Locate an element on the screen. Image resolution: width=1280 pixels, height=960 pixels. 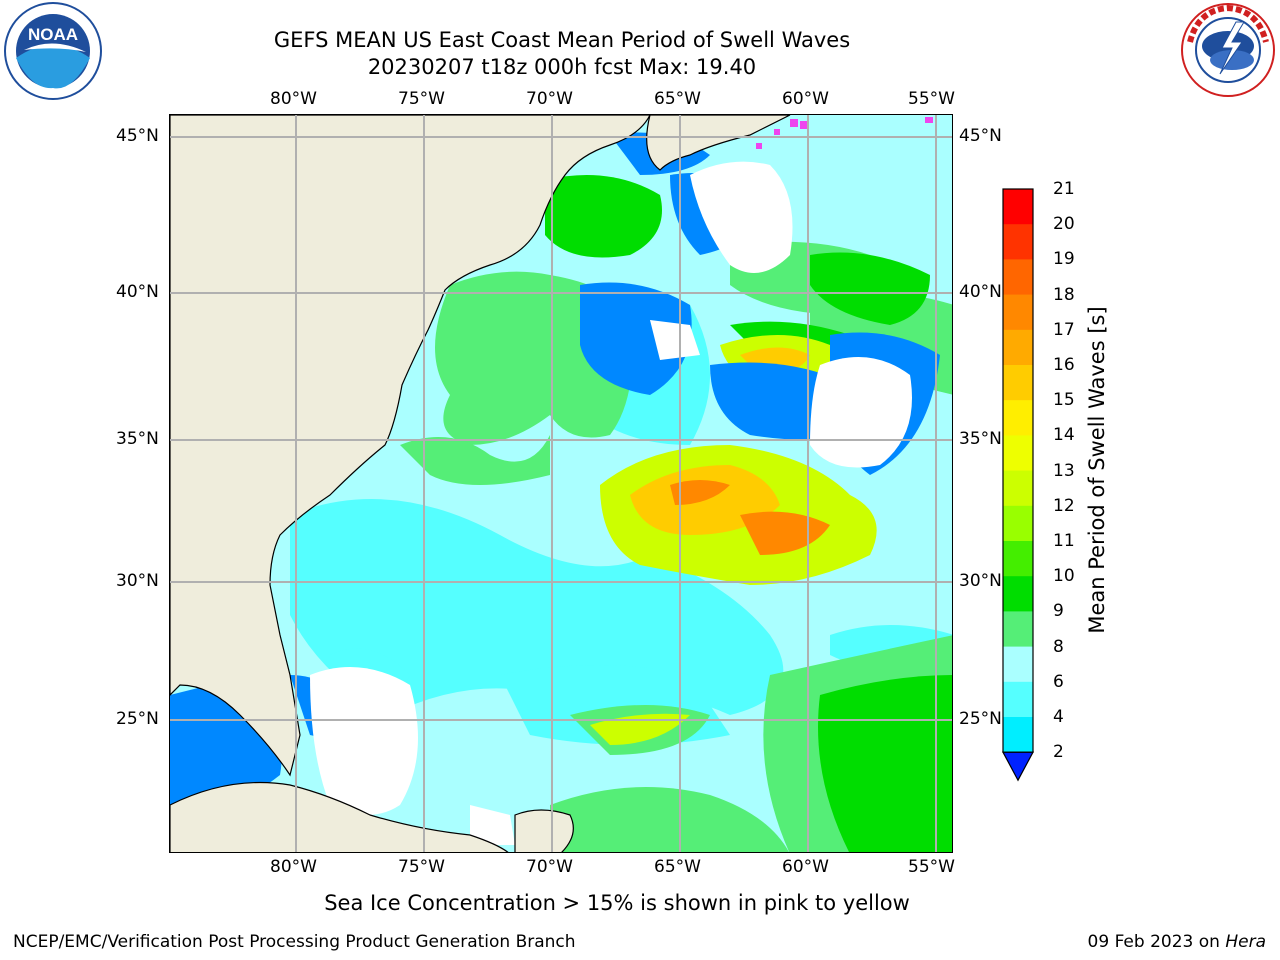
lon-label-top-65w: 65°W is located at coordinates (677, 99).